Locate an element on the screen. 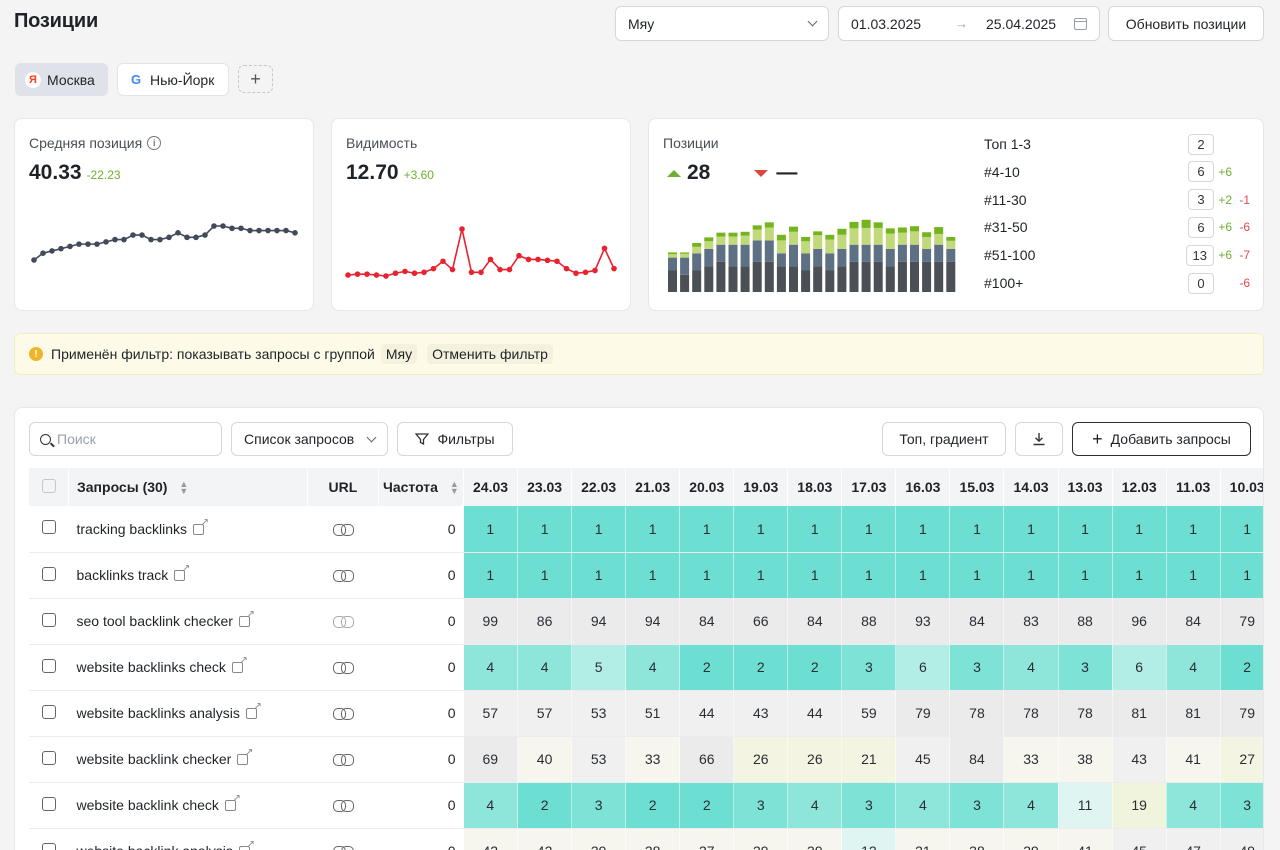 Image resolution: width=1280 pixels, height=850 pixels. top-gradient-button: Топ, градиент is located at coordinates (944, 439).